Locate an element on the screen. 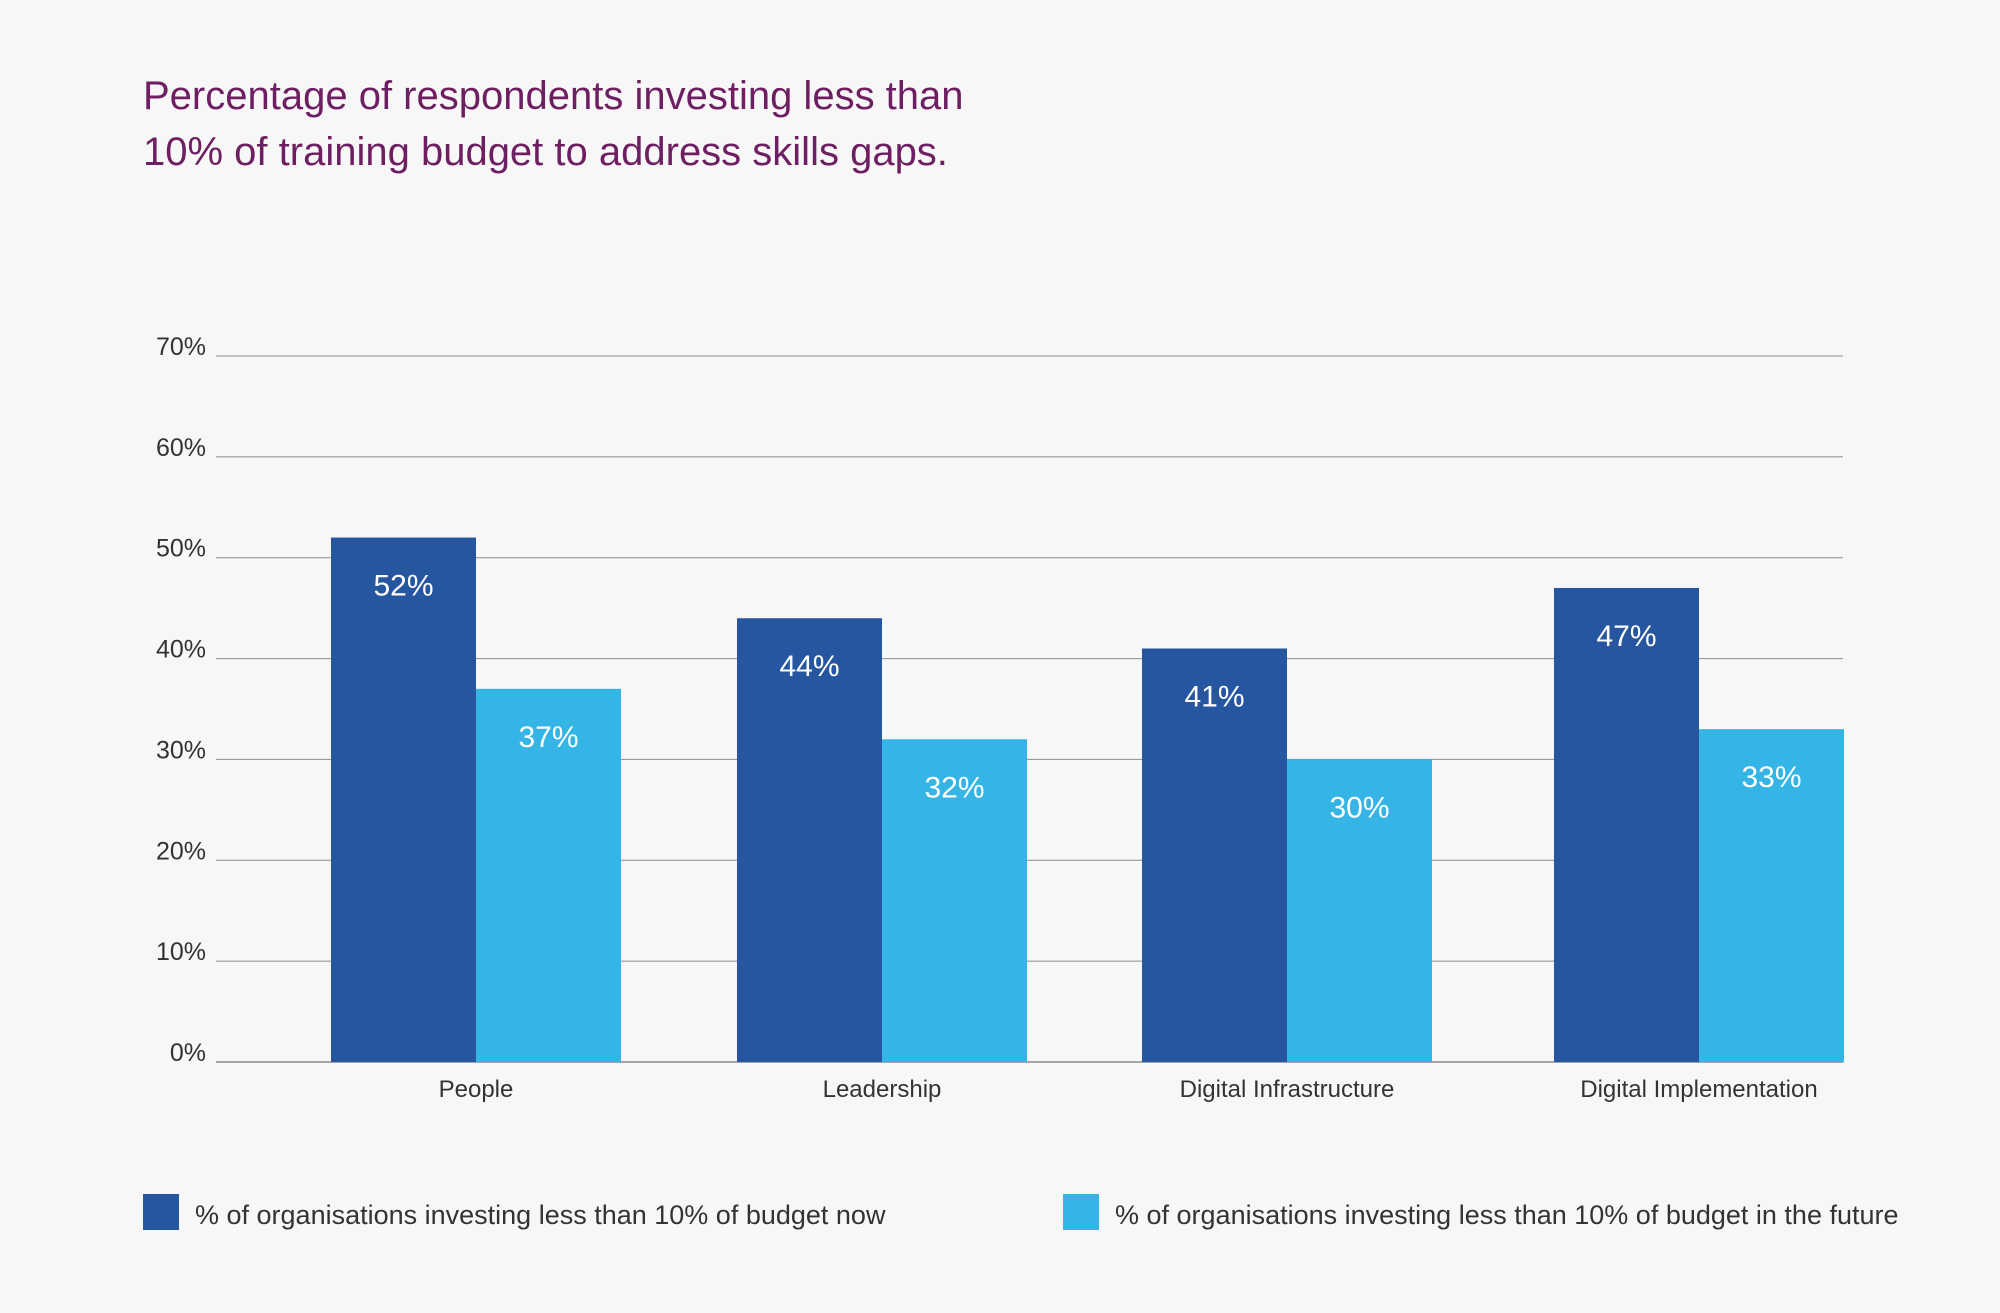 The width and height of the screenshot is (2000, 1313). bar-label-now-0: 52% is located at coordinates (403, 586).